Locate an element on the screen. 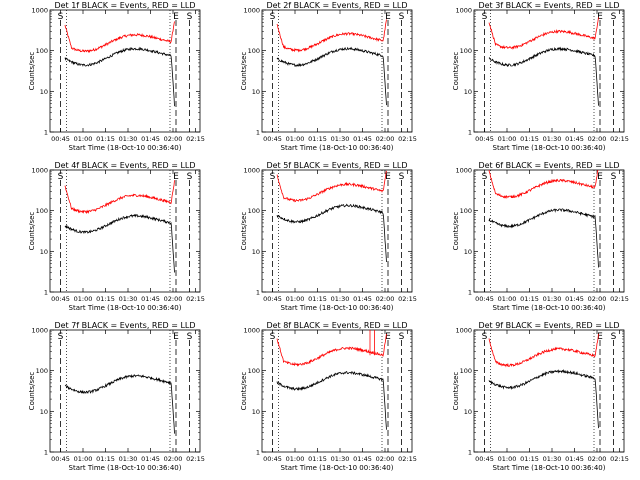 The width and height of the screenshot is (640, 480). panel-title: Det 9f BLACK = Events, RED = LLD is located at coordinates (548, 325).